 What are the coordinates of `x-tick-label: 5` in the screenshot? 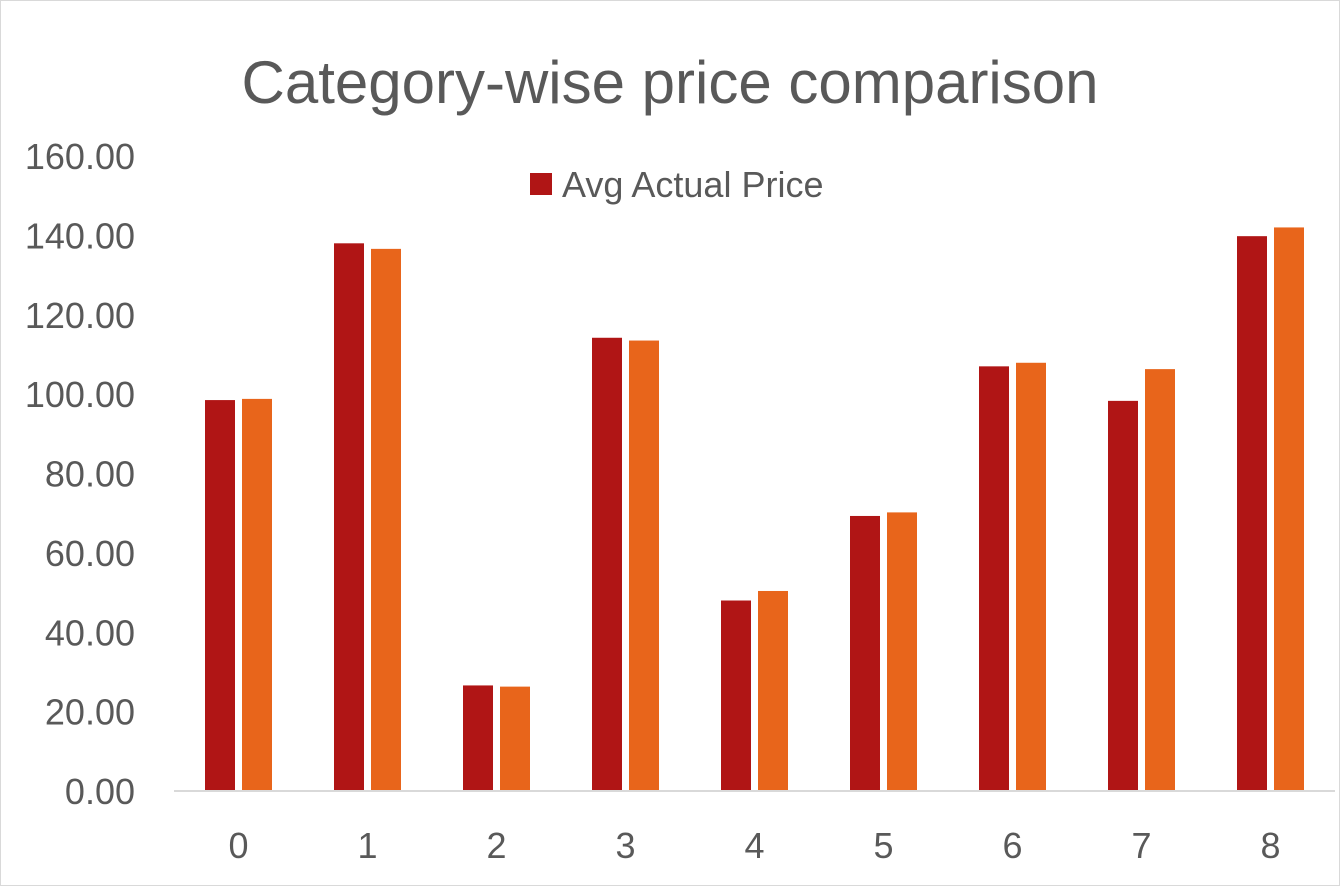 It's located at (883, 845).